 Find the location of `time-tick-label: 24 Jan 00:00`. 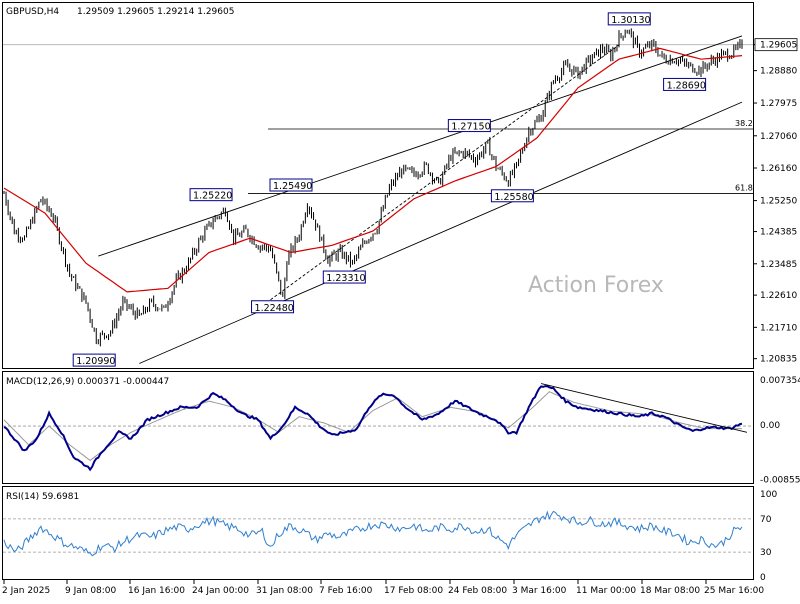

time-tick-label: 24 Jan 00:00 is located at coordinates (220, 591).